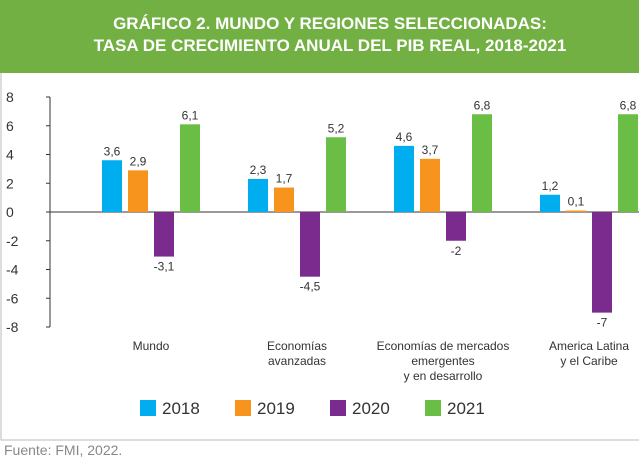 This screenshot has height=466, width=639. Describe the element at coordinates (10, 155) in the screenshot. I see `y-tick-label: 4` at that location.